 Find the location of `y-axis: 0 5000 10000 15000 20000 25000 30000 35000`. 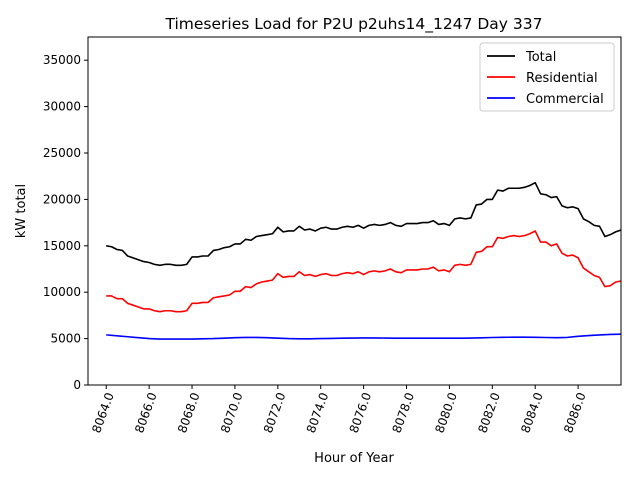

y-axis: 0 5000 10000 15000 20000 25000 30000 35000 is located at coordinates (65, 222).